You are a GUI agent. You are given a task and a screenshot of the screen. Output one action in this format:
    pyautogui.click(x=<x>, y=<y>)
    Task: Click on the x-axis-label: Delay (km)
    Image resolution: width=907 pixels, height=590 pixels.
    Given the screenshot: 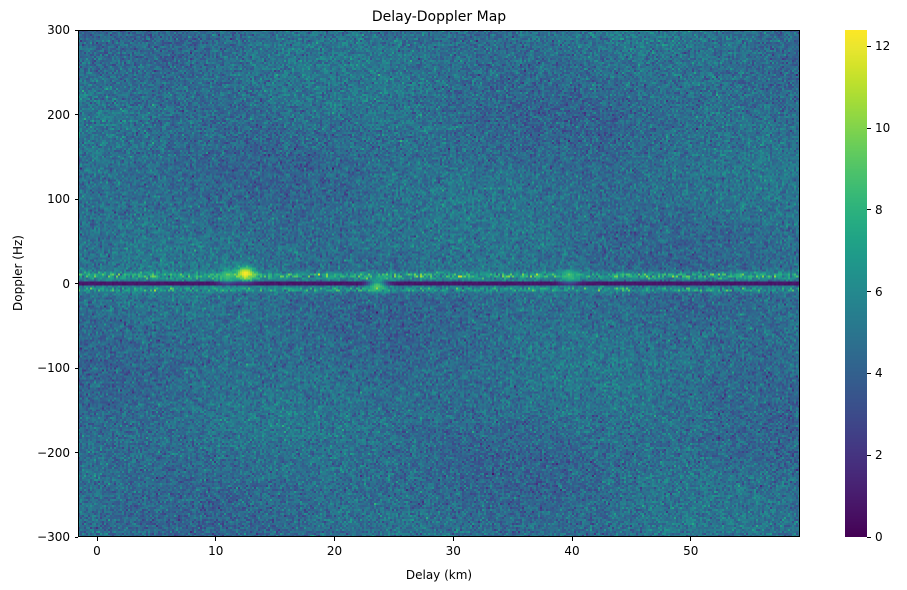 What is the action you would take?
    pyautogui.click(x=439, y=575)
    